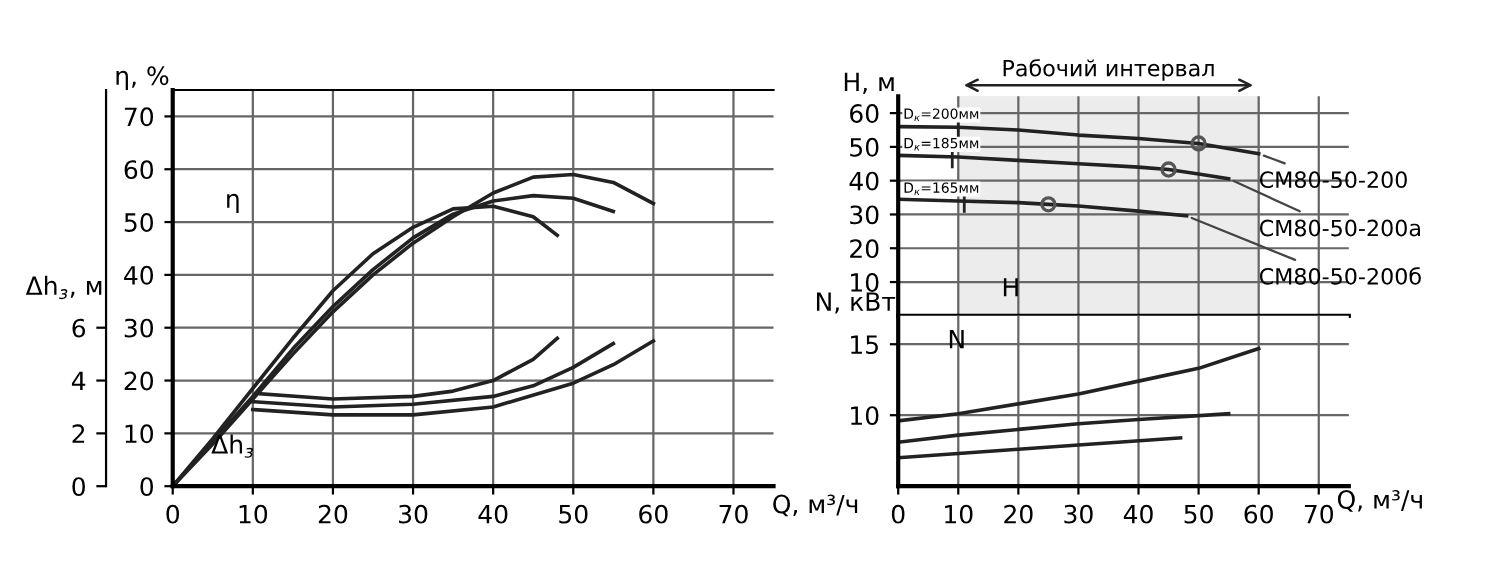 The height and width of the screenshot is (566, 1502). What do you see at coordinates (78, 487) in the screenshot?
I see `y2-tick-label: 0` at bounding box center [78, 487].